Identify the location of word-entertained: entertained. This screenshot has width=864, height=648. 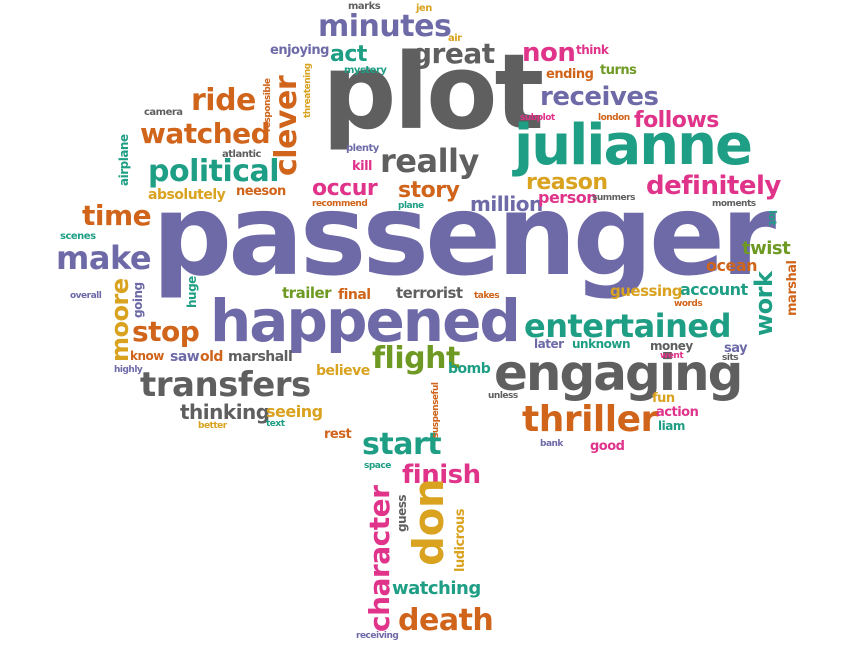
(628, 326).